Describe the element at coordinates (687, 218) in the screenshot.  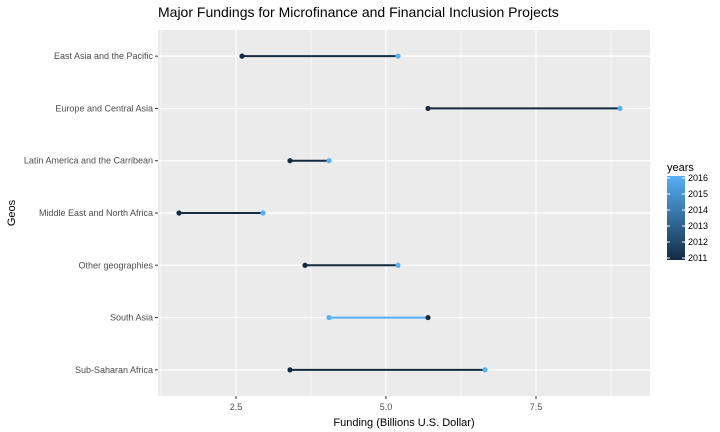
I see `legend-ticks: 2016 2015 2014 2013 2012 2011` at that location.